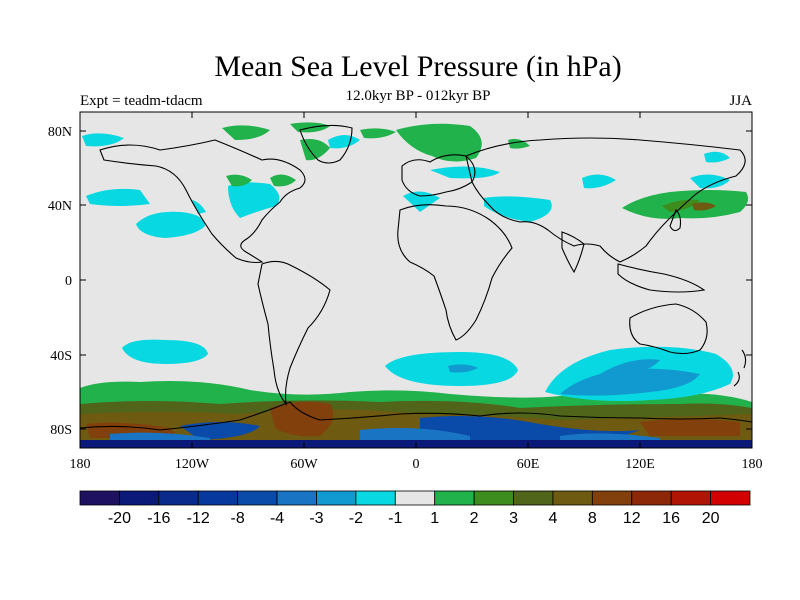 Image resolution: width=800 pixels, height=600 pixels. Describe the element at coordinates (414, 518) in the screenshot. I see `colorbar-labels: -20 -16 -12 -8 -4 -3 -2 -1 1 2 3 4 8 12 16 20` at that location.